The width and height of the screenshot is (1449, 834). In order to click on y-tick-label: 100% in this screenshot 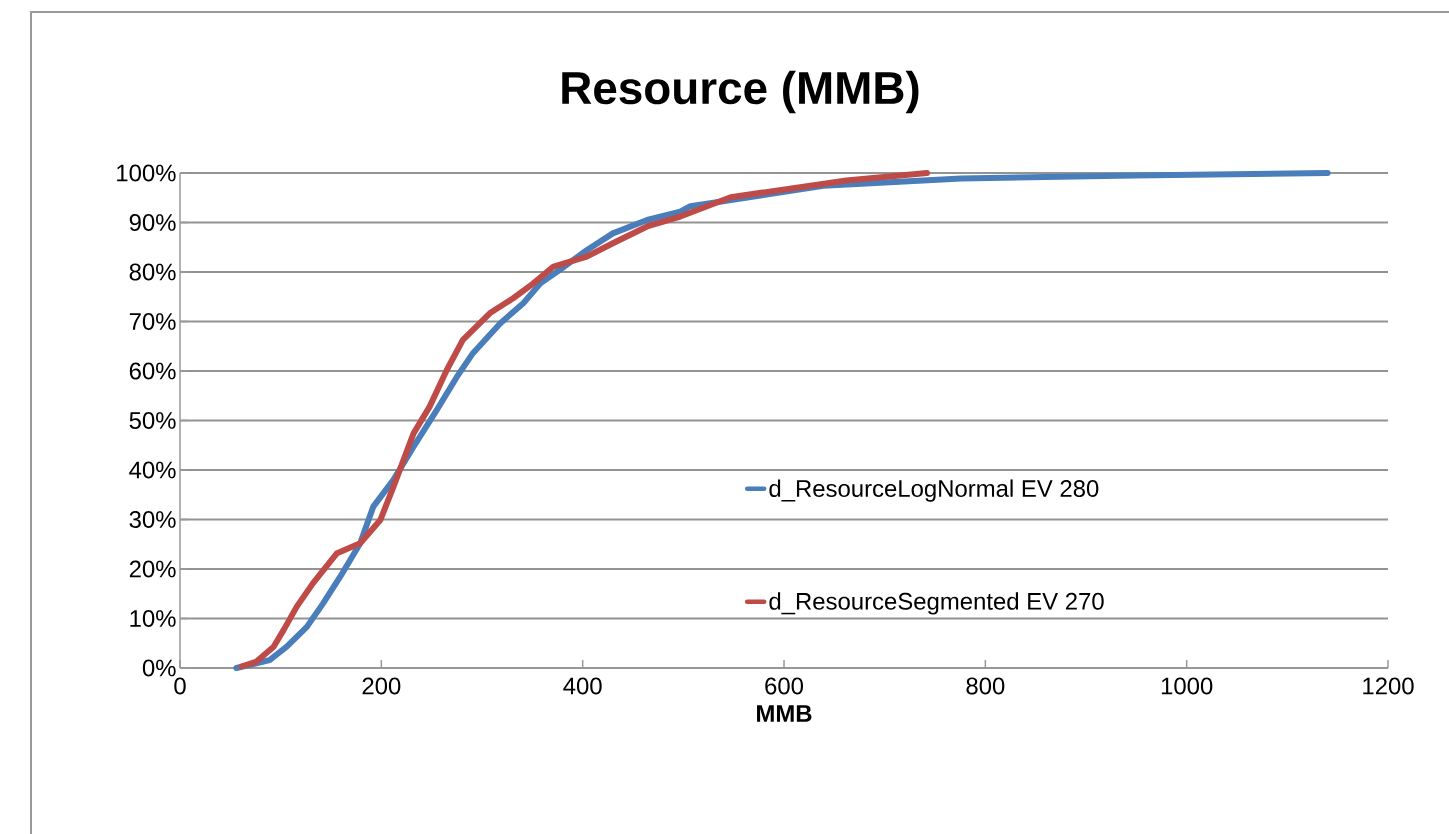, I will do `click(146, 173)`.